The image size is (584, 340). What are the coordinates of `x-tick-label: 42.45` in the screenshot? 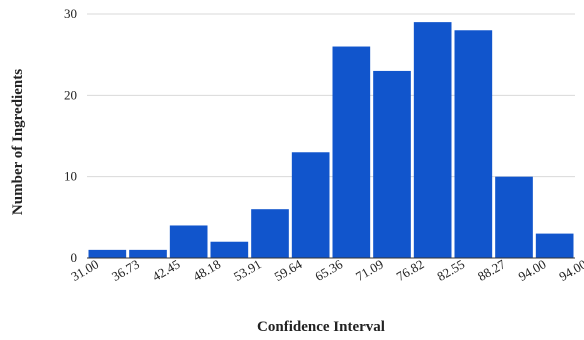 It's located at (166, 270).